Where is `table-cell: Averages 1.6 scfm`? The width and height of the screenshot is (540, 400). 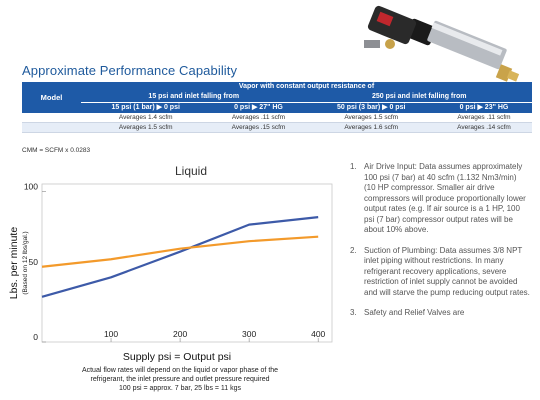
table-cell: Averages 1.6 scfm is located at coordinates (371, 127).